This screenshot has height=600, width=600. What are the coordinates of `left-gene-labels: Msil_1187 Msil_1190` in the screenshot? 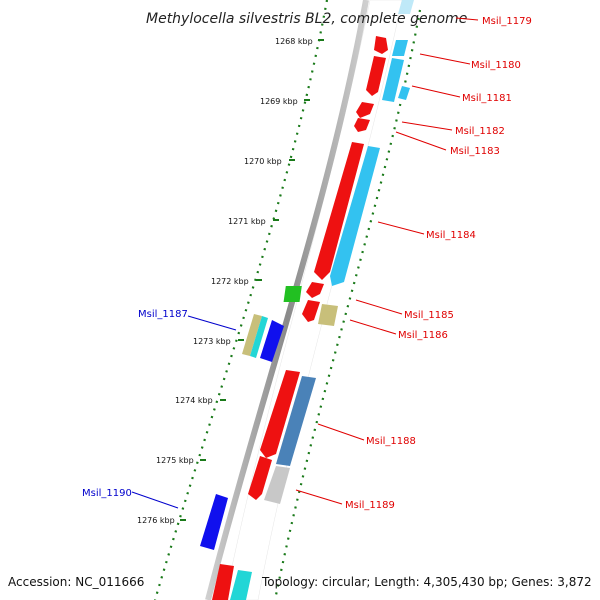 It's located at (135, 404).